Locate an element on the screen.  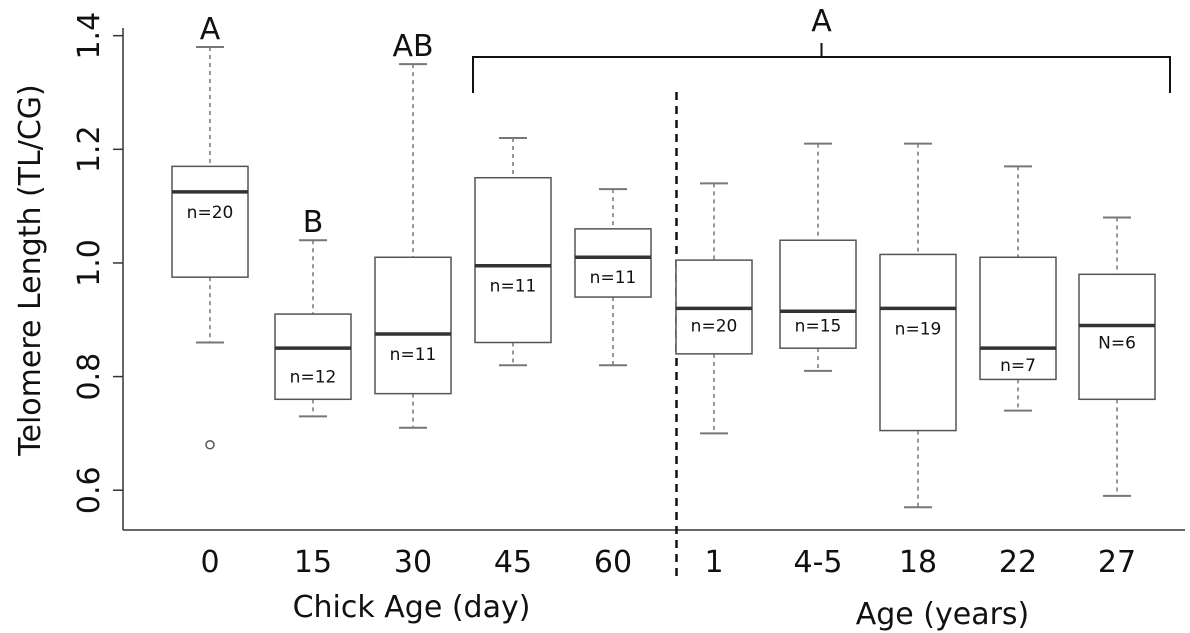
x-tick-label: 18 is located at coordinates (918, 562).